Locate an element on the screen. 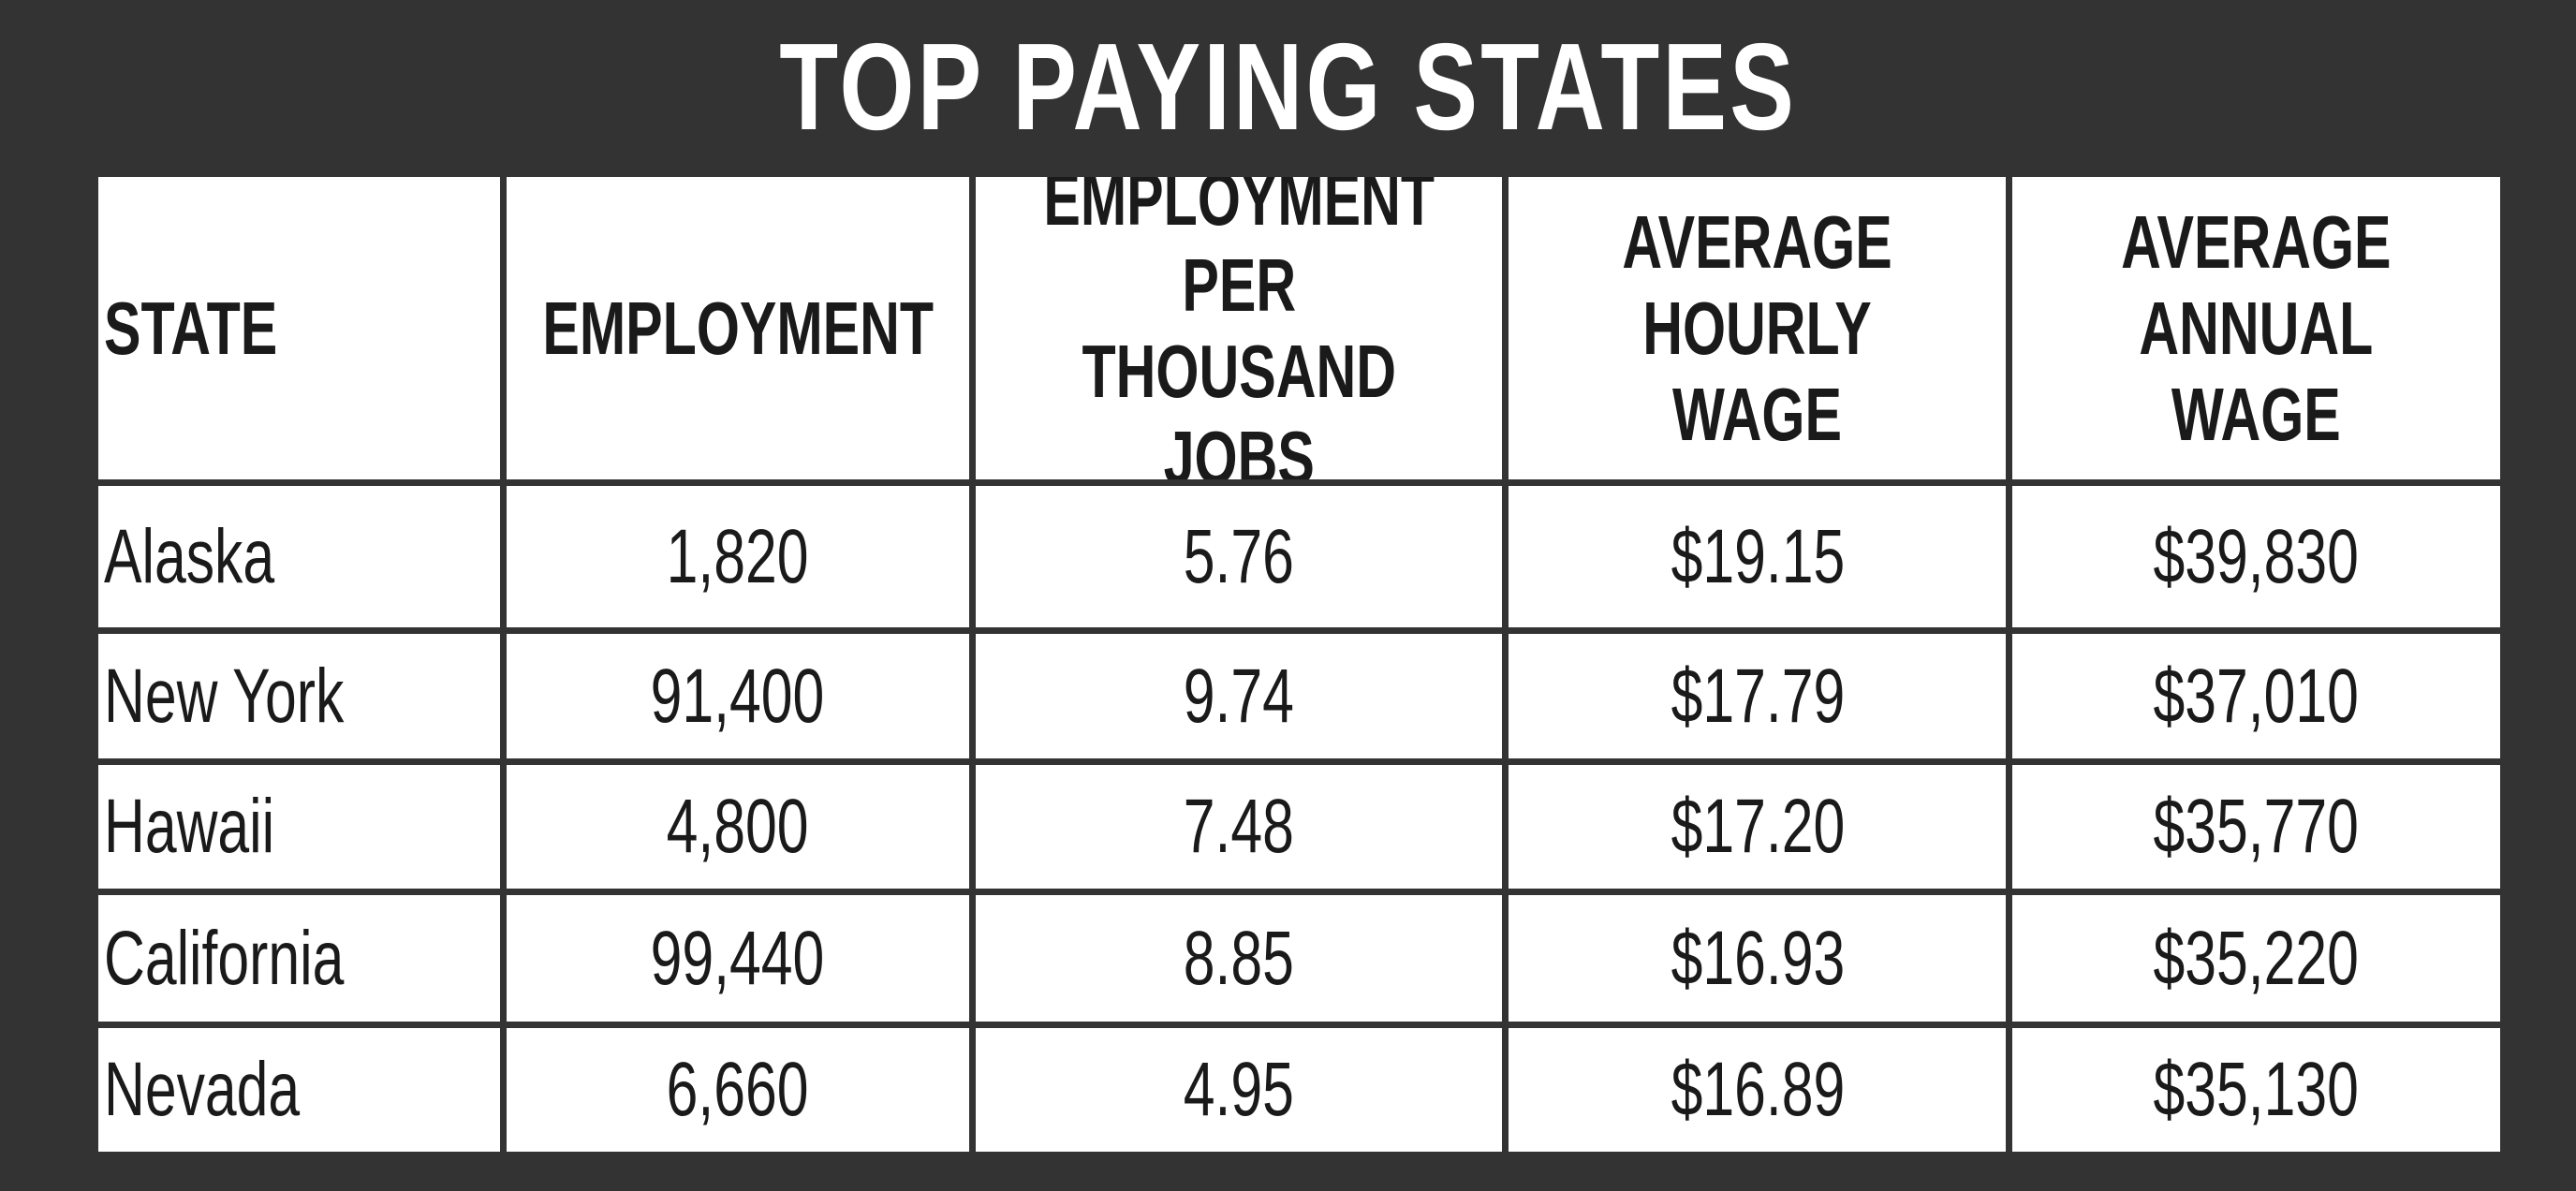 The width and height of the screenshot is (2576, 1191). table-cell-text: 9.74 is located at coordinates (1239, 696).